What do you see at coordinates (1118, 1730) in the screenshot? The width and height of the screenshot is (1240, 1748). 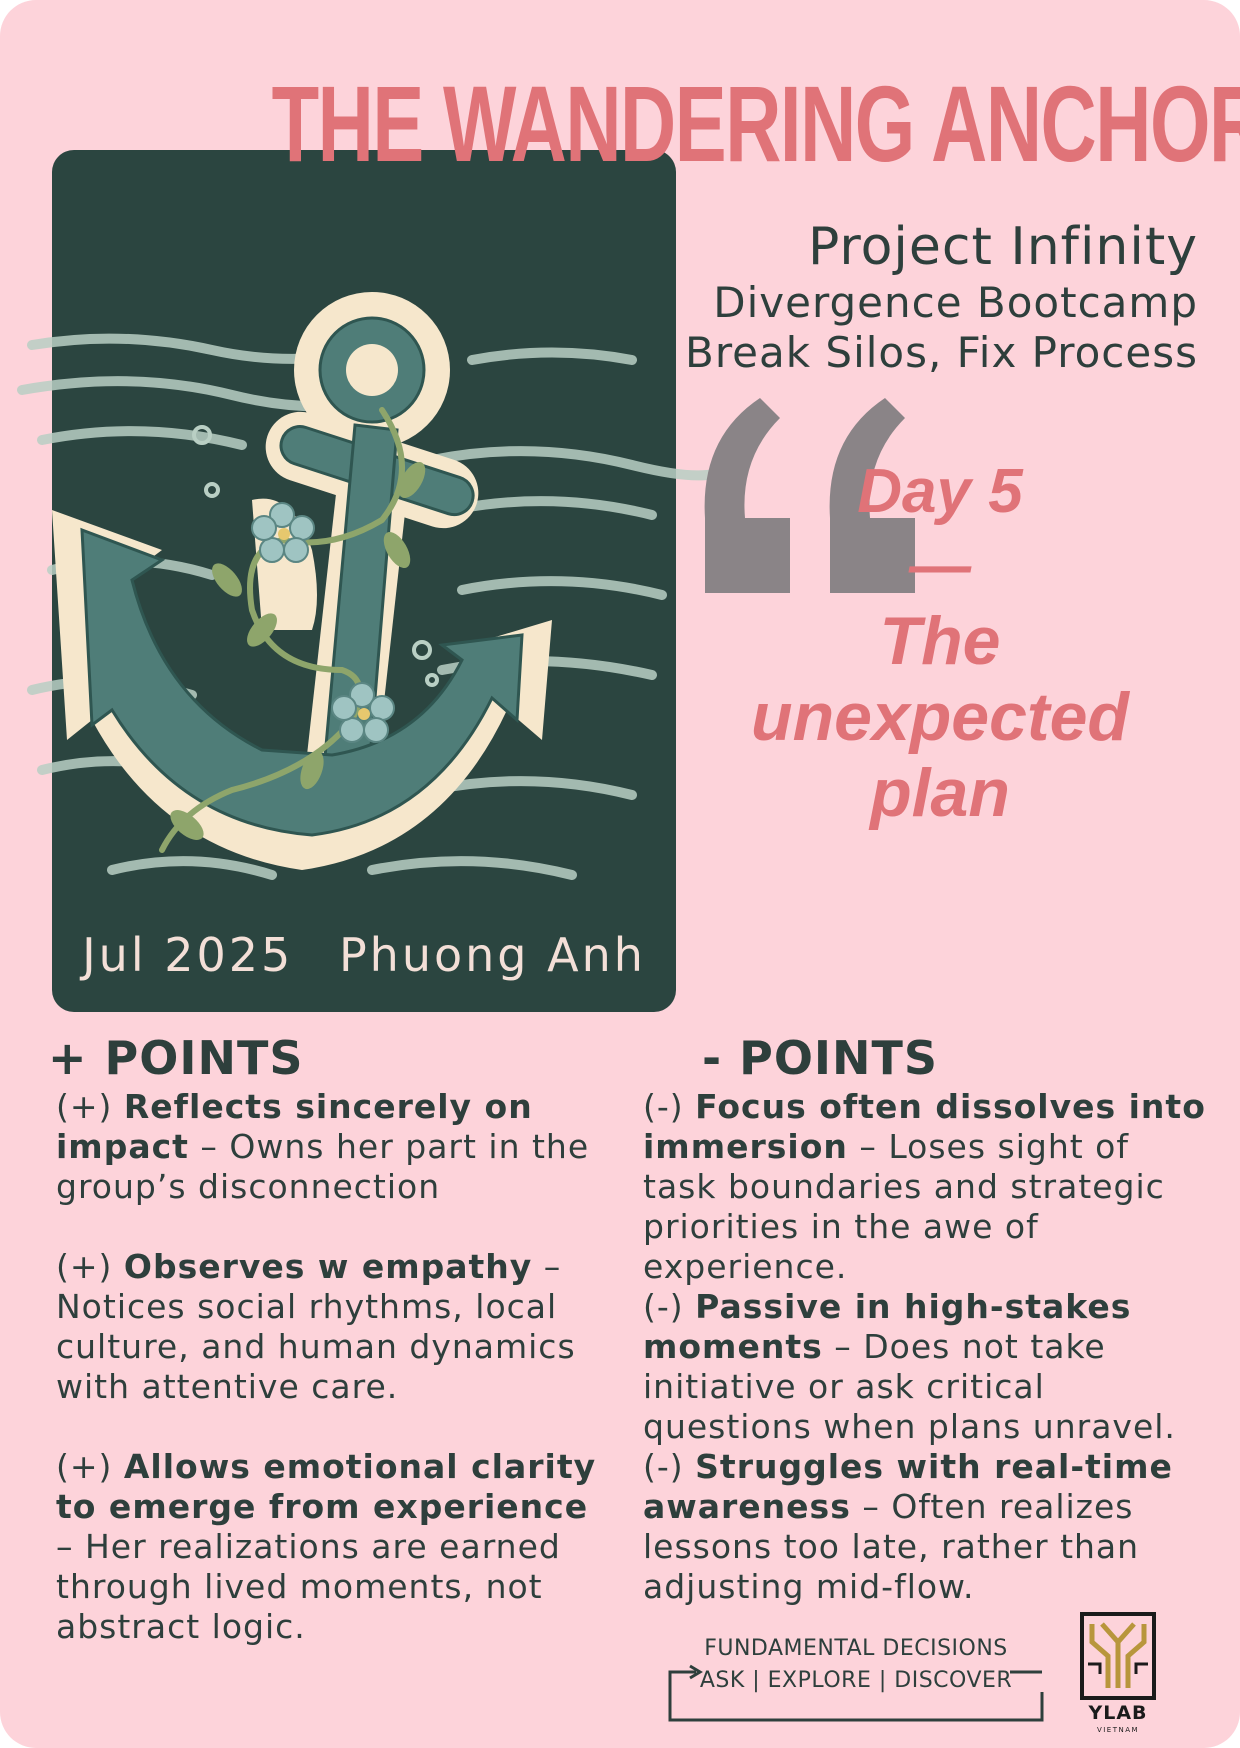 I see `logo-sub: VIETNAM` at bounding box center [1118, 1730].